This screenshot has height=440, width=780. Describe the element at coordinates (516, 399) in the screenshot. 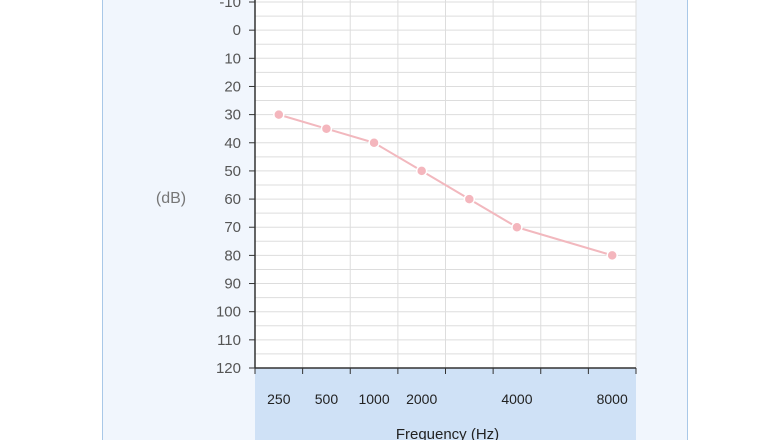

I see `x-tick-label: 4000` at that location.